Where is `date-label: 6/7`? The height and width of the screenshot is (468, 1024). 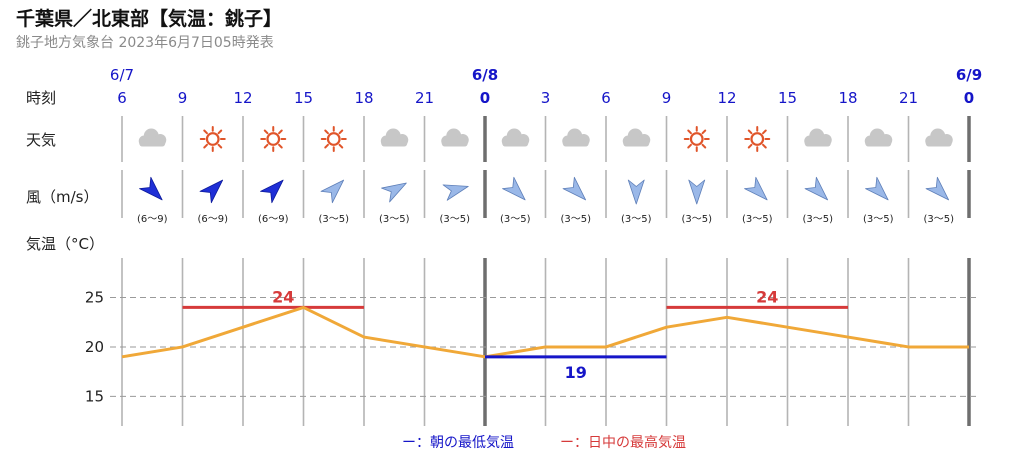
date-label: 6/7 is located at coordinates (122, 75).